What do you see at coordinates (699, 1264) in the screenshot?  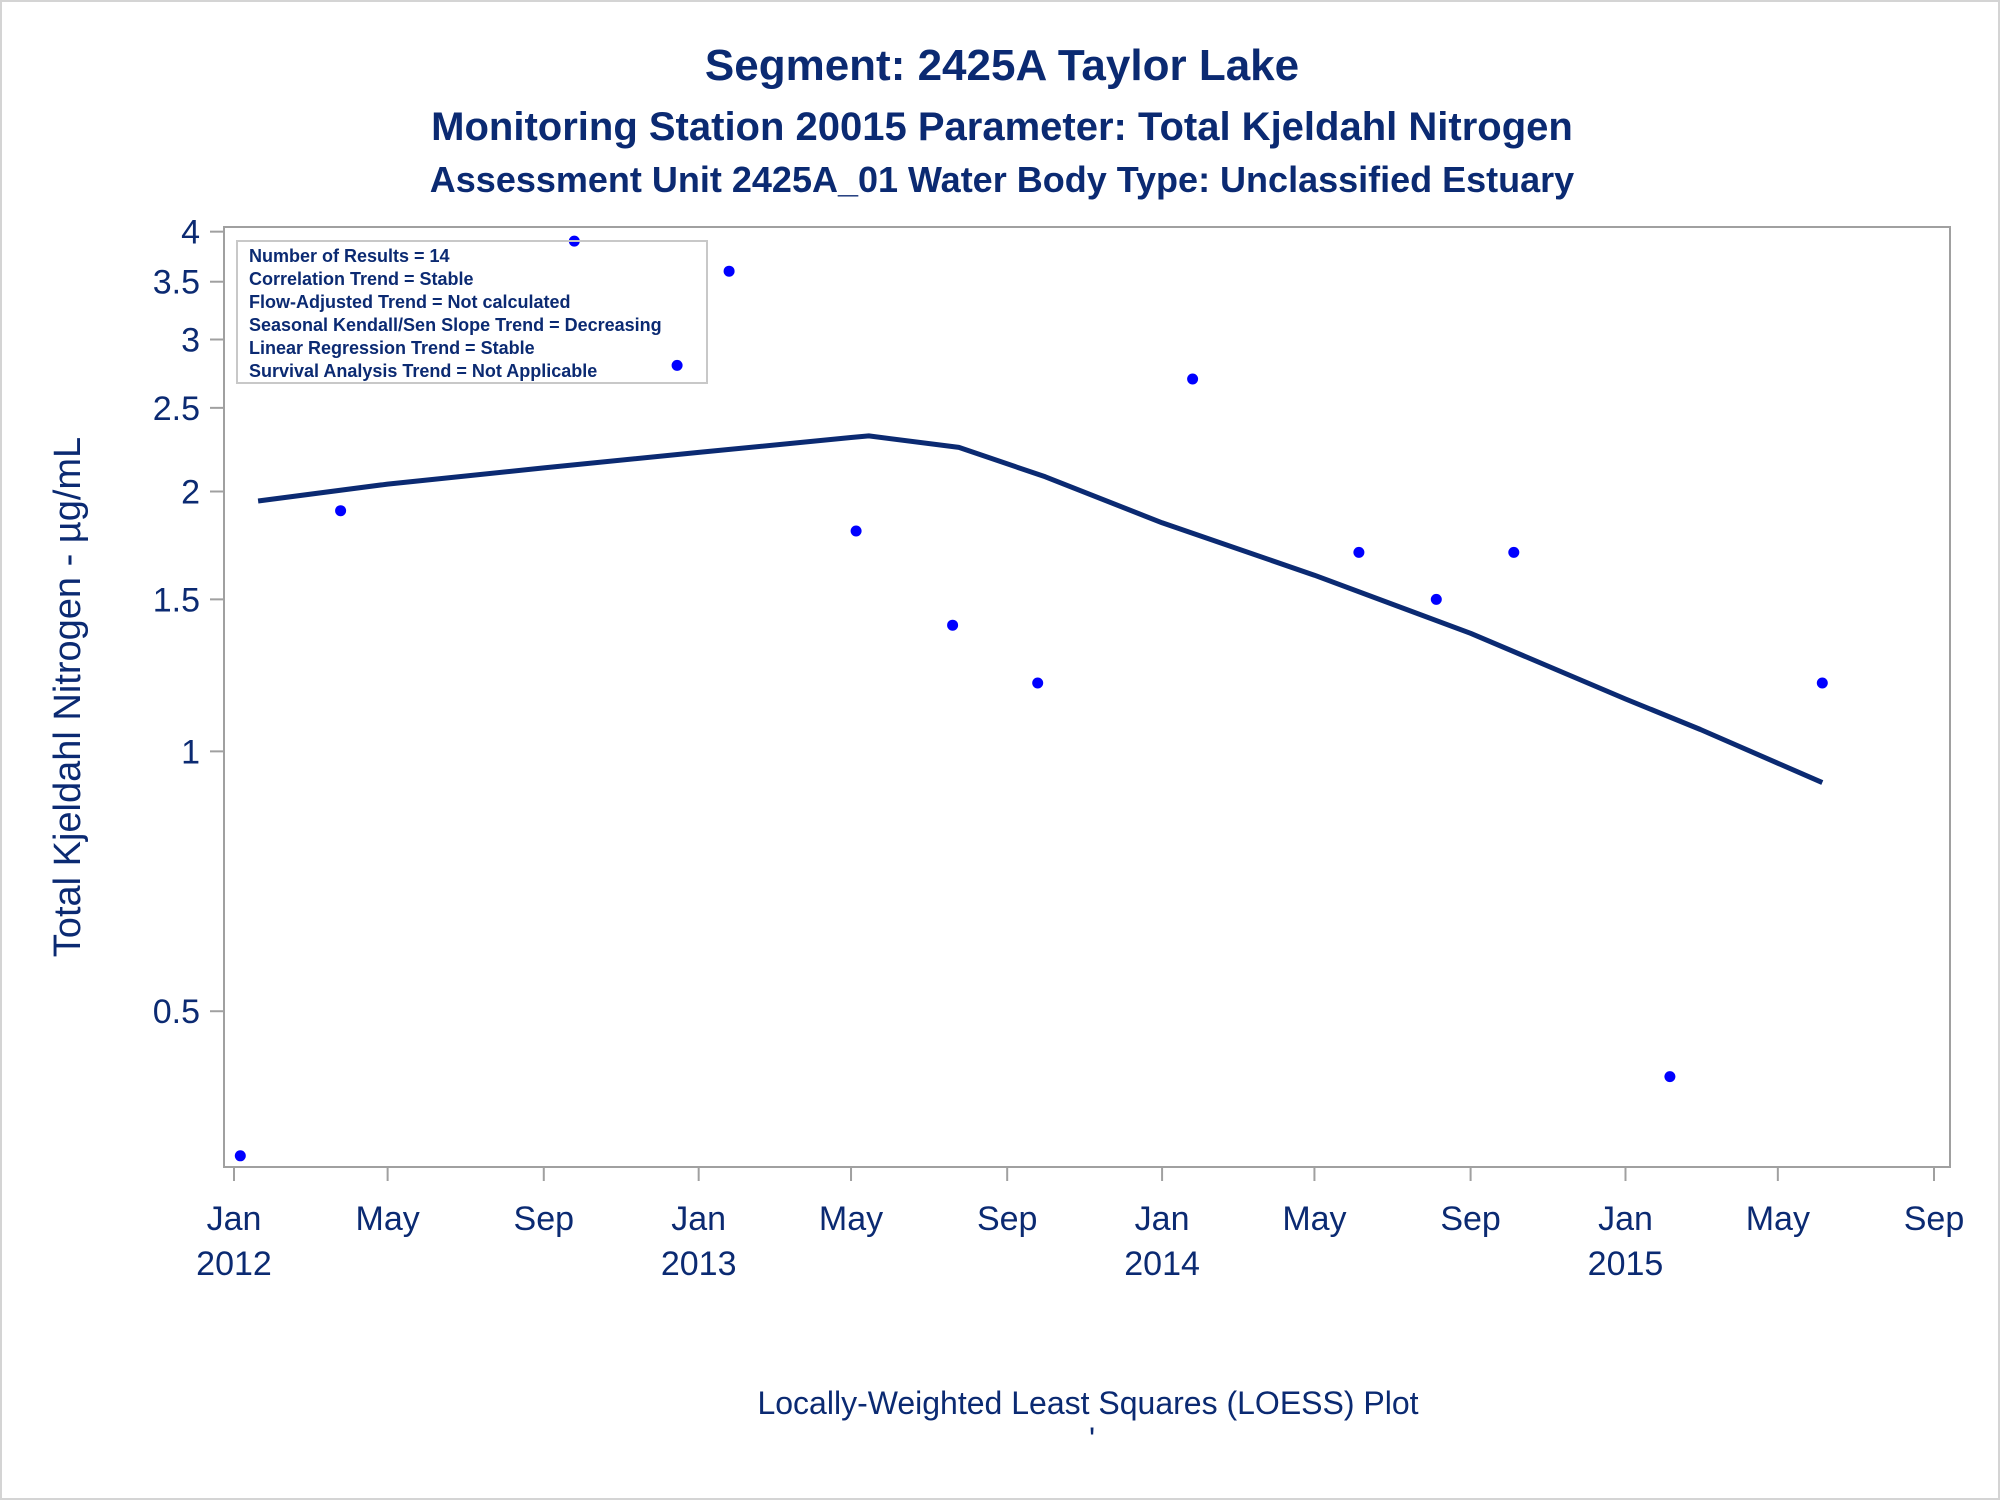 I see `x-tick-year-label: 2013` at bounding box center [699, 1264].